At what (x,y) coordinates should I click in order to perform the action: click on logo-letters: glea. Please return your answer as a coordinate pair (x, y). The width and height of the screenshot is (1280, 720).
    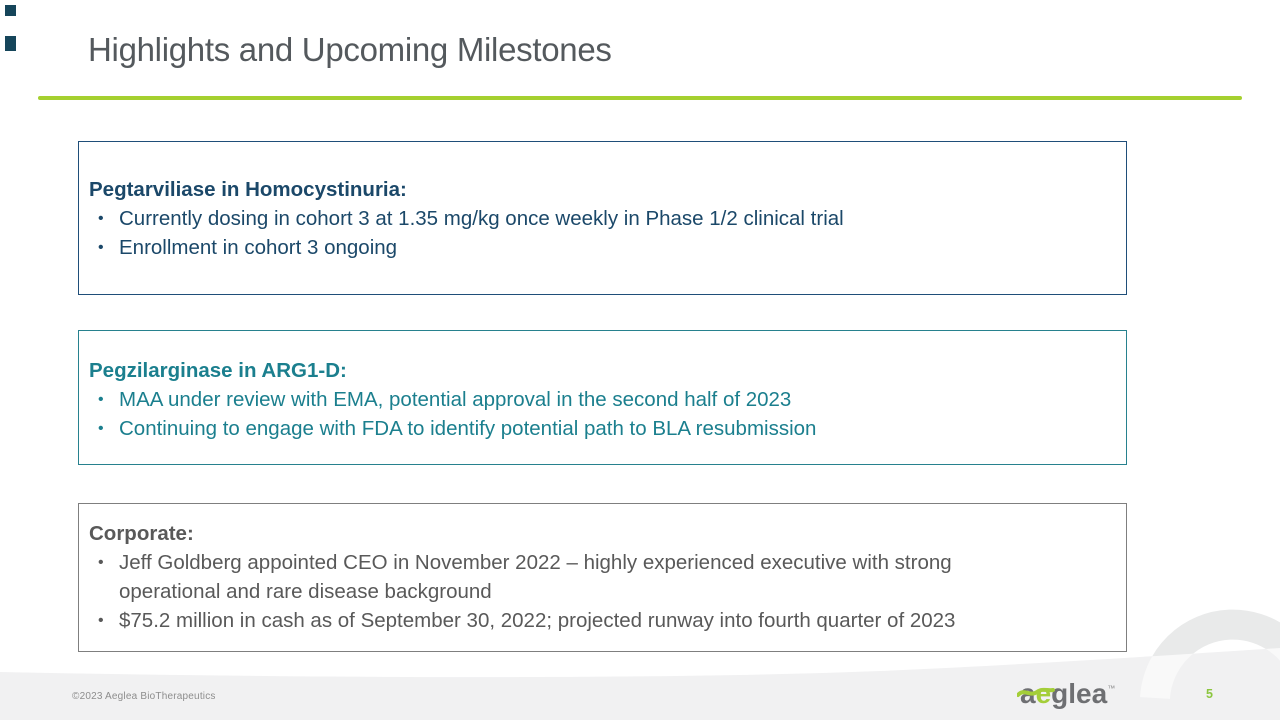
    Looking at the image, I should click on (1079, 693).